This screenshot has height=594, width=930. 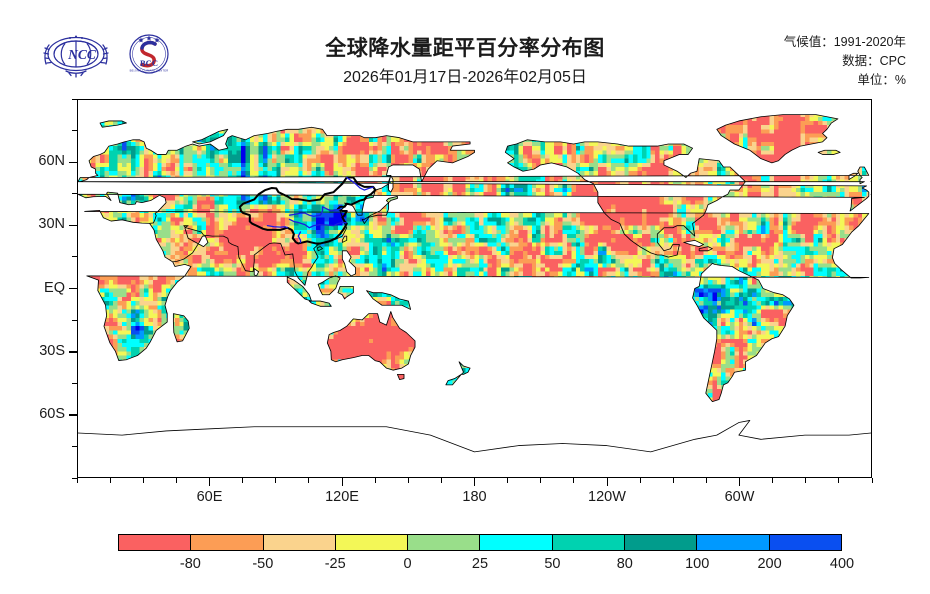 What do you see at coordinates (51, 161) in the screenshot?
I see `y-axis-label-60N: 60N` at bounding box center [51, 161].